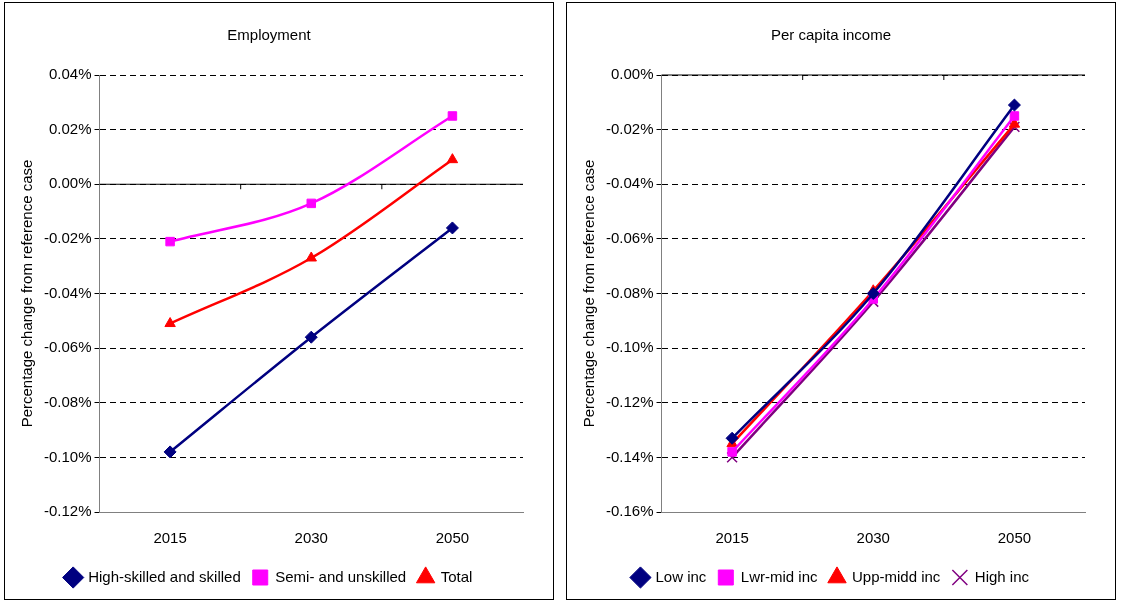 This screenshot has width=1128, height=604. Describe the element at coordinates (630, 456) in the screenshot. I see `y-tick-label: -0.14%` at that location.